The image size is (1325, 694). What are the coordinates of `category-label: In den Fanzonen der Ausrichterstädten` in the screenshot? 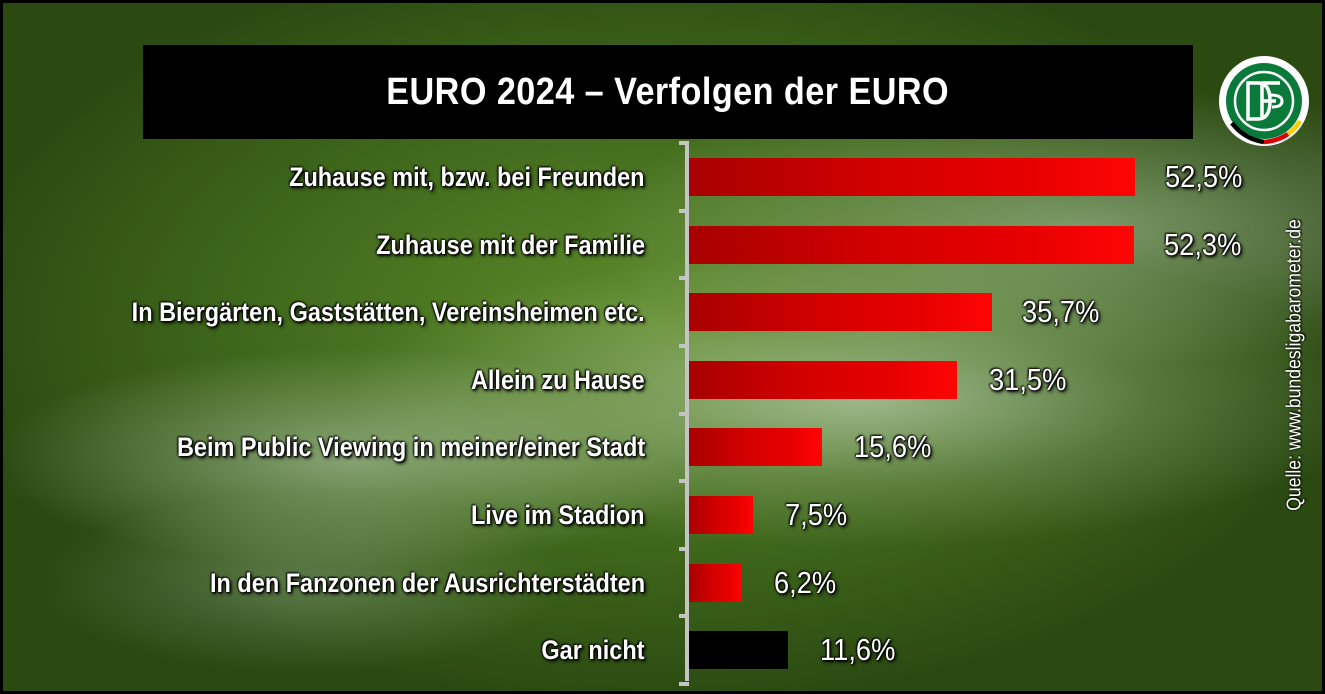 It's located at (427, 583).